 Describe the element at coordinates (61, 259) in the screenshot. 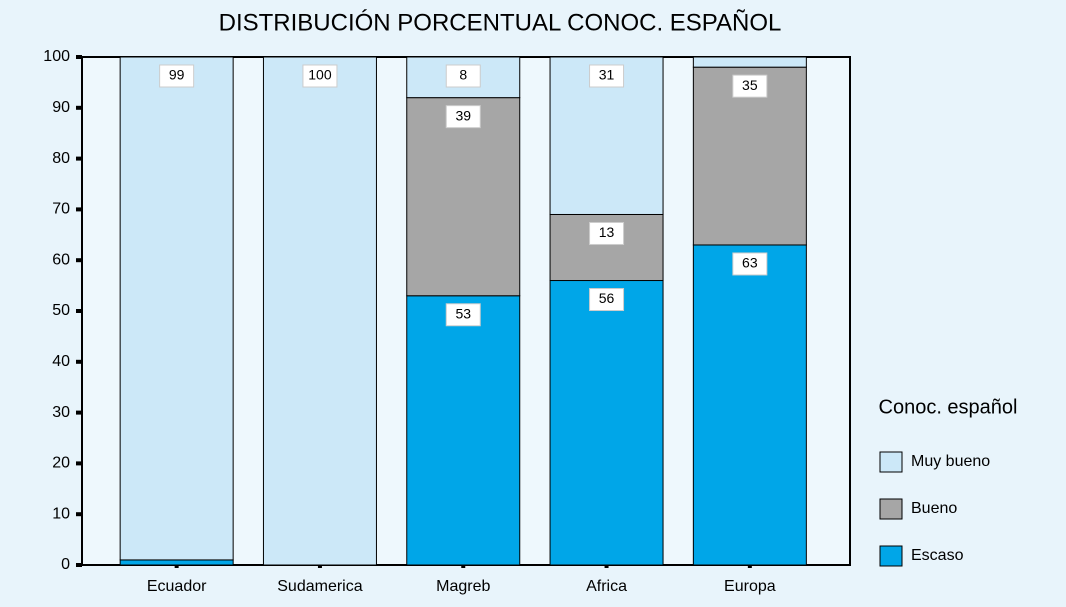

I see `y-tick-label: 60` at that location.